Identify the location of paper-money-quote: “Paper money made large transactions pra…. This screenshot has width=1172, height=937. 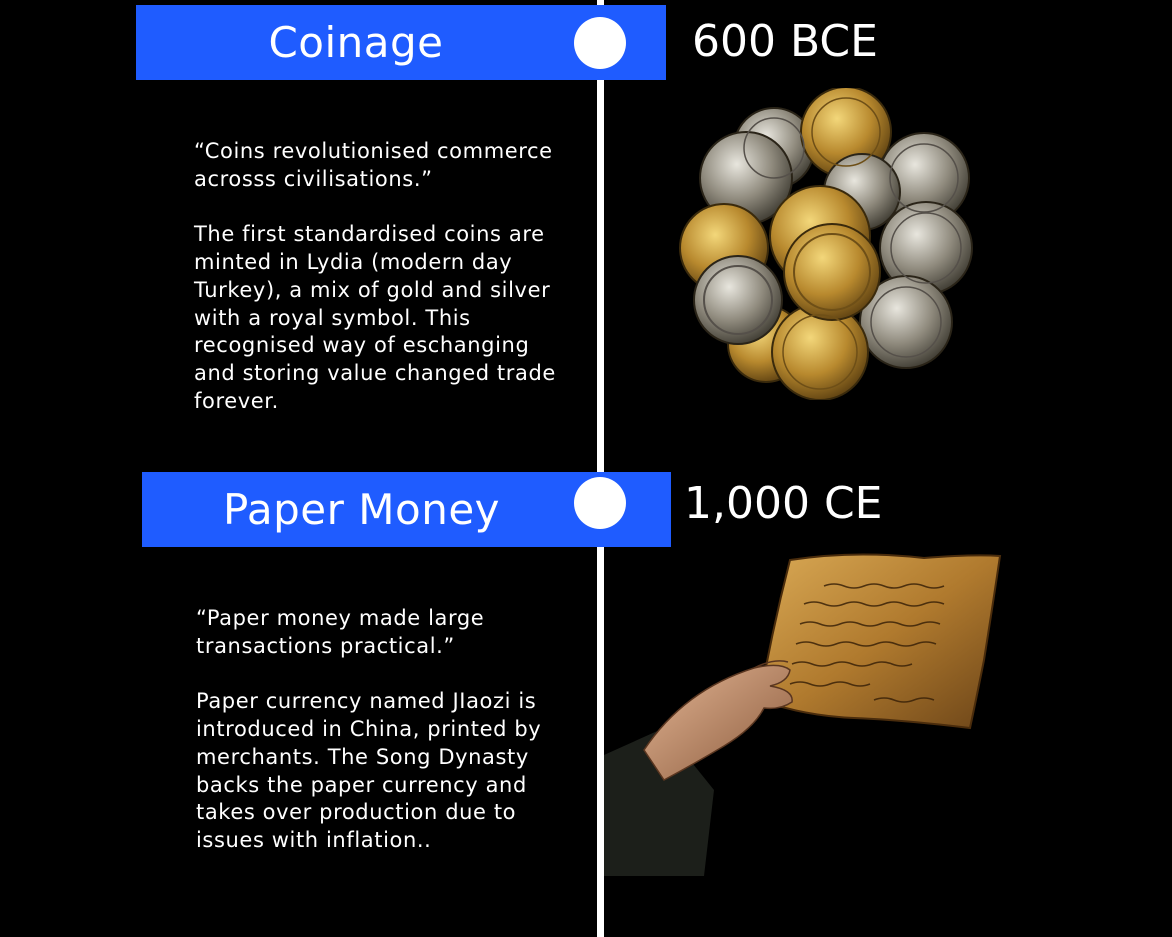
(340, 632).